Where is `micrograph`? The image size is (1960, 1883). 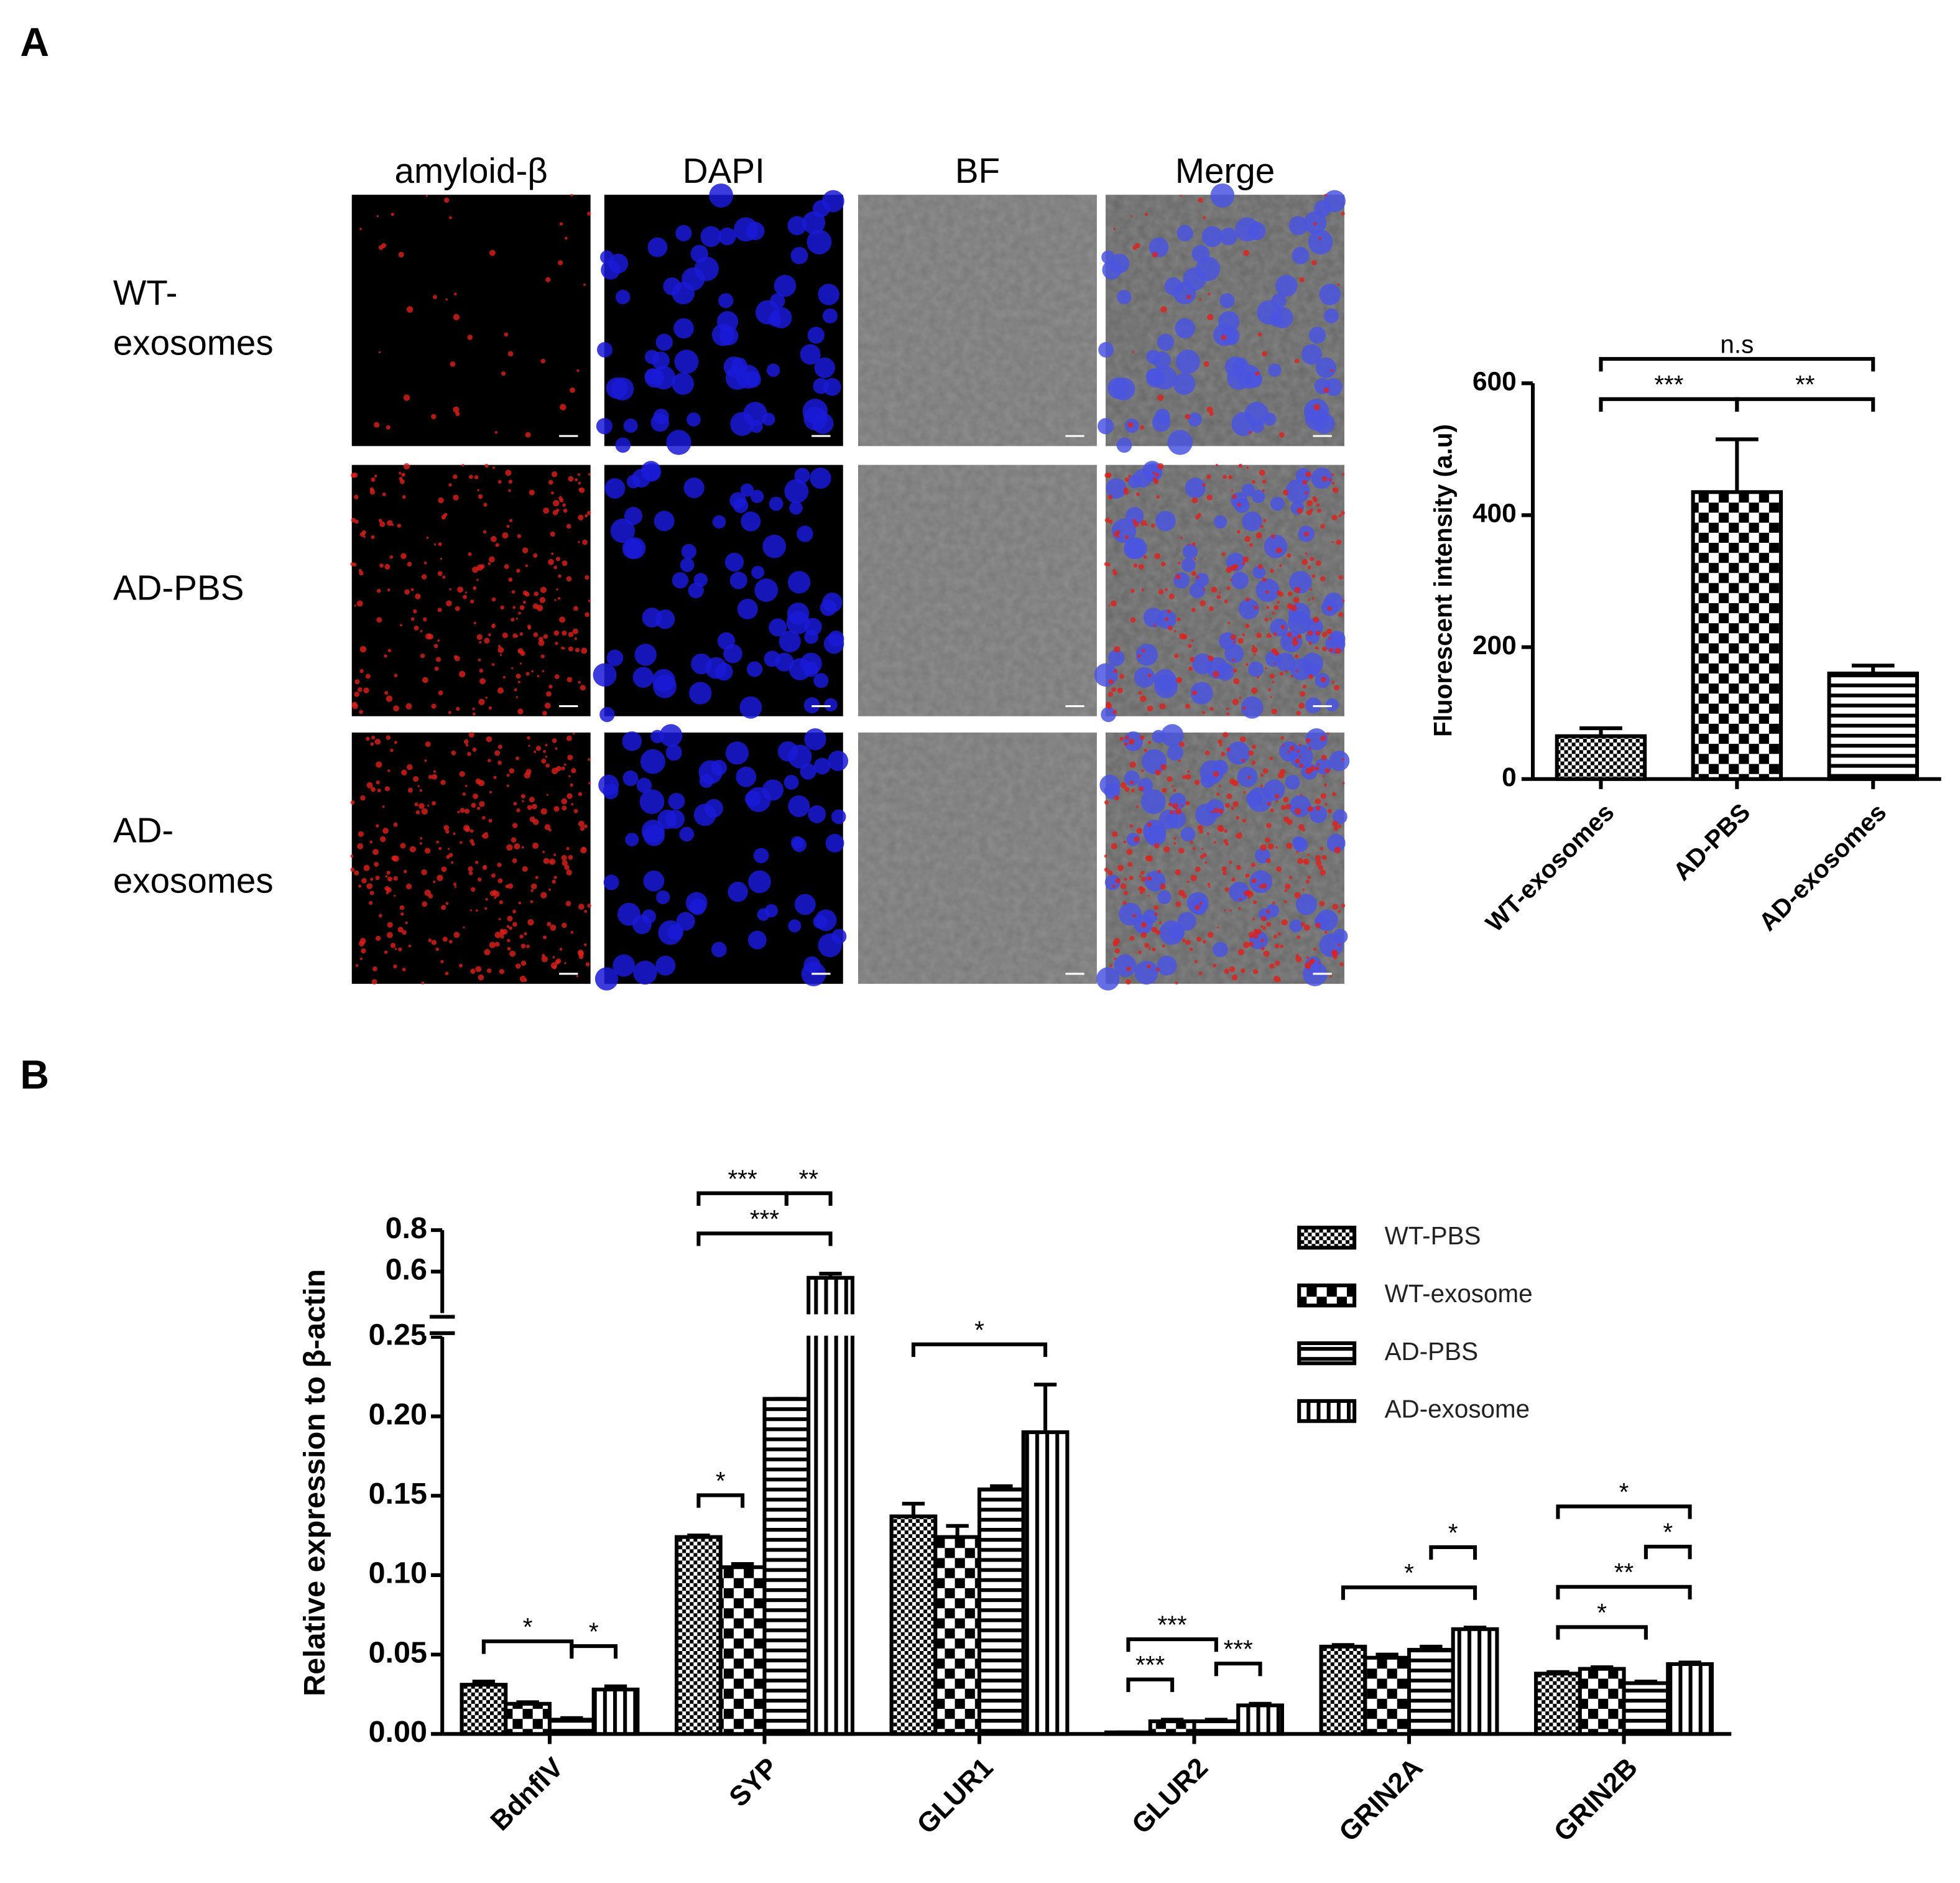
micrograph is located at coordinates (977, 858).